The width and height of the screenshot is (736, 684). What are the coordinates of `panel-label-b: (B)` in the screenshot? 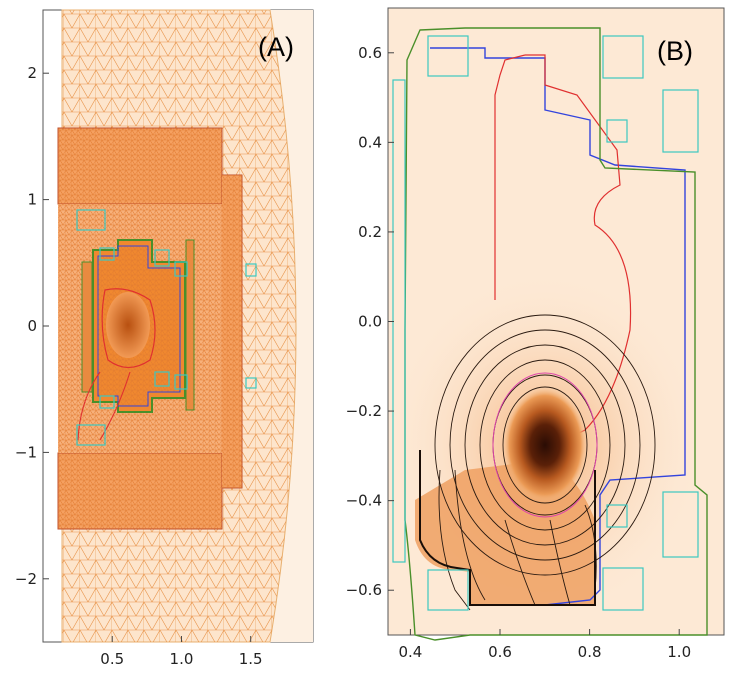 It's located at (675, 51).